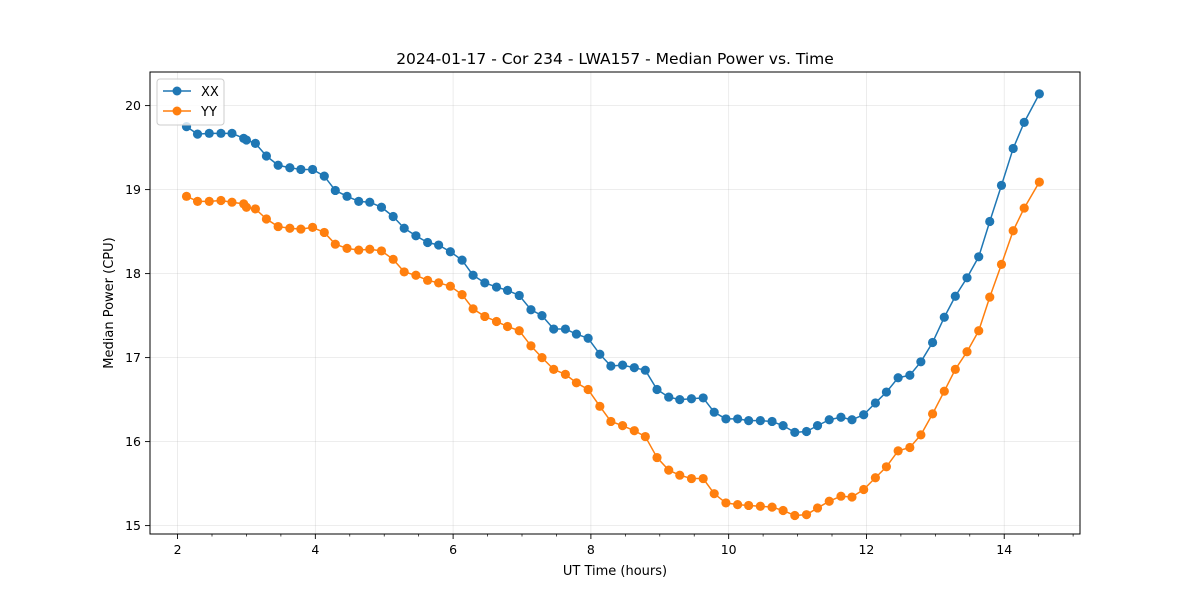 The height and width of the screenshot is (600, 1200). What do you see at coordinates (137, 315) in the screenshot?
I see `y-axis-ticks: 15 16 17 18 19 20` at bounding box center [137, 315].